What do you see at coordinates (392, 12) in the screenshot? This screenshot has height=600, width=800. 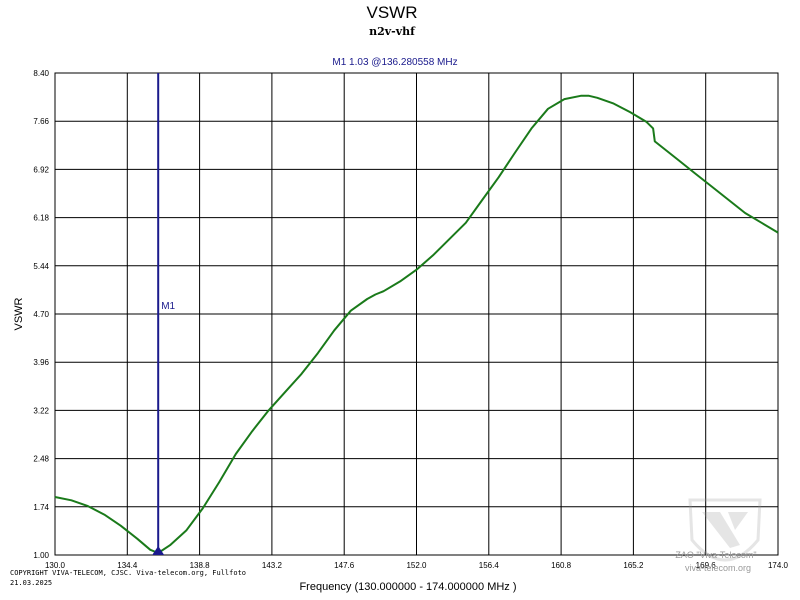 I see `chart-title: VSWR` at bounding box center [392, 12].